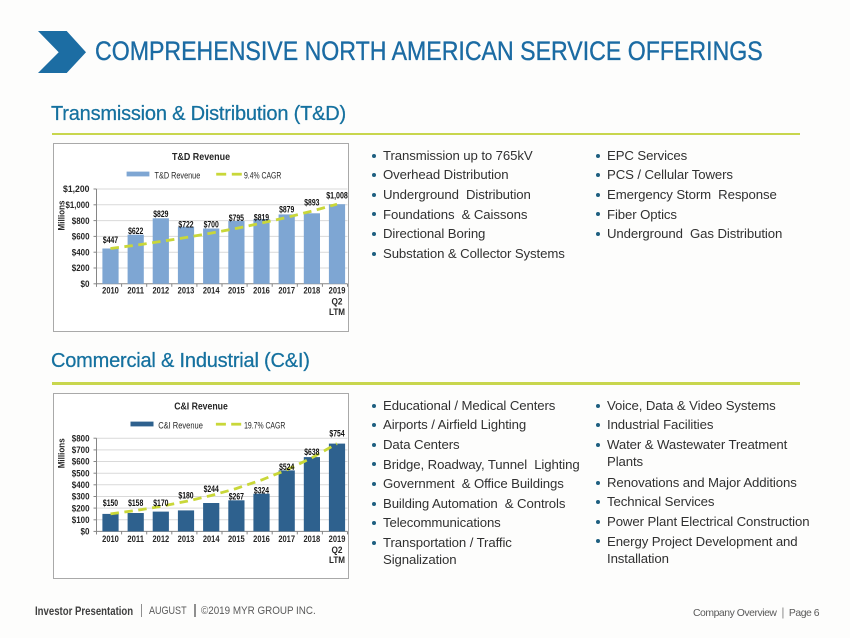  What do you see at coordinates (236, 497) in the screenshot?
I see `svg-text: $267` at bounding box center [236, 497].